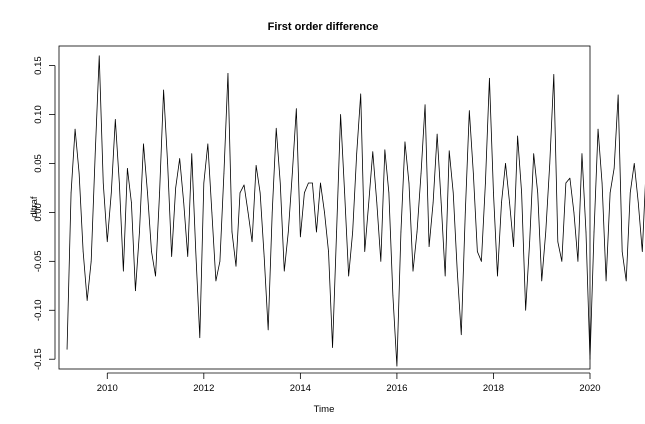 The height and width of the screenshot is (424, 645). Describe the element at coordinates (300, 388) in the screenshot. I see `x-tick-label: 2014` at that location.